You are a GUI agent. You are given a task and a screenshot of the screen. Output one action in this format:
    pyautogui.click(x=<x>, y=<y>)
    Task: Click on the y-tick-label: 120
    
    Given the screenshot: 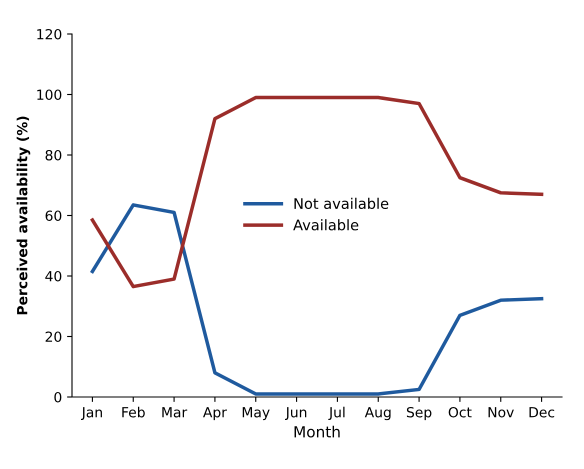 What is the action you would take?
    pyautogui.click(x=49, y=34)
    